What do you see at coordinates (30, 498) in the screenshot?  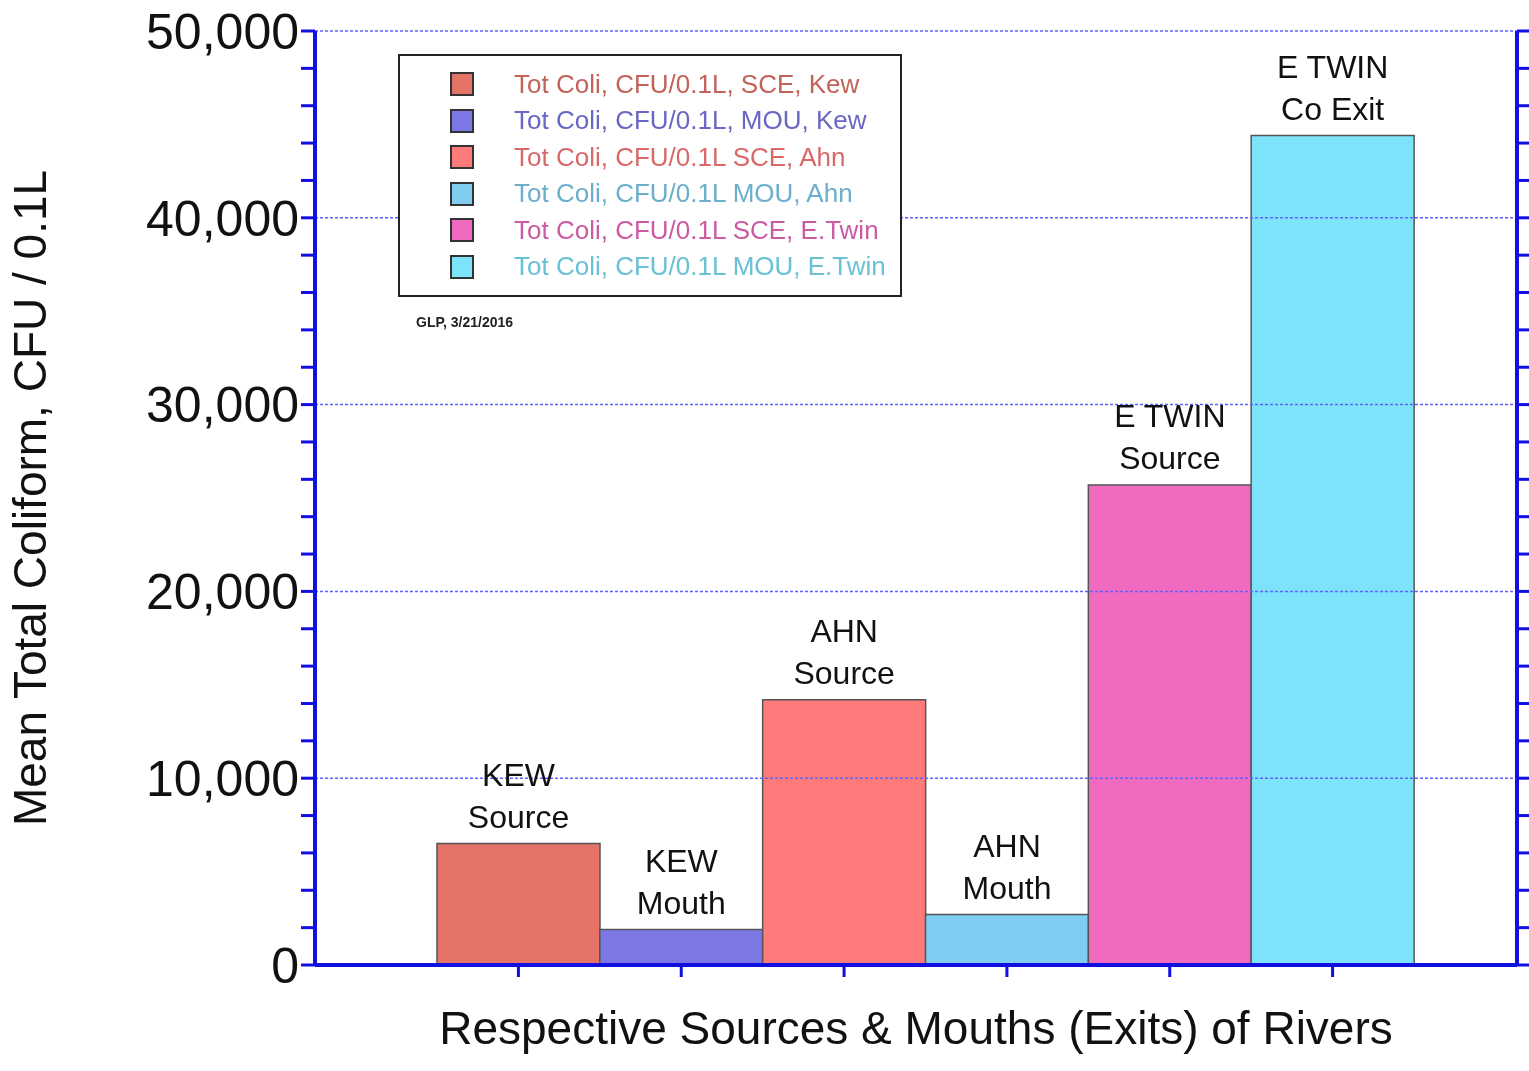 I see `y-axis-title: Mean Total Coliform, CFU / 0.1L` at bounding box center [30, 498].